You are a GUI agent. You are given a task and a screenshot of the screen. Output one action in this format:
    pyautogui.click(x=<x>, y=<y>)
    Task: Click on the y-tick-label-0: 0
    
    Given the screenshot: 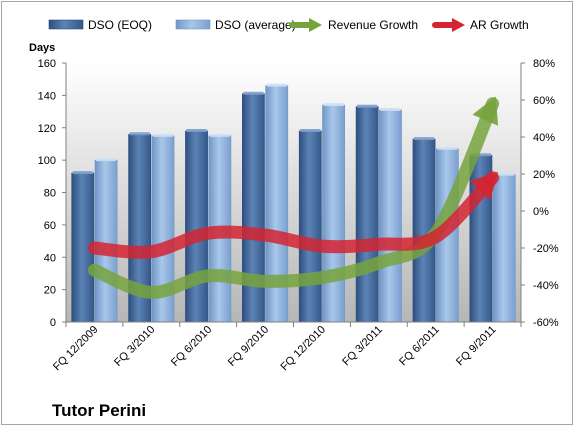 What is the action you would take?
    pyautogui.click(x=53, y=323)
    